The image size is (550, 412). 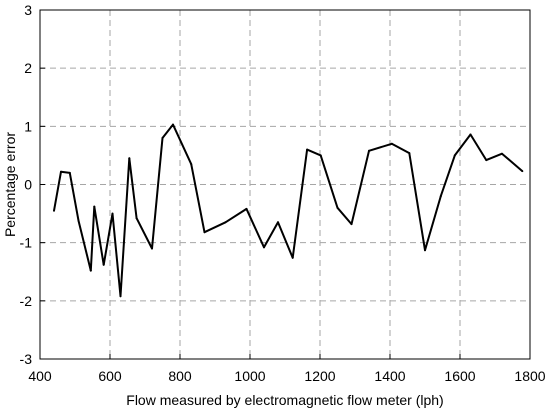 What do you see at coordinates (529, 376) in the screenshot?
I see `x-tick-label: 1800` at bounding box center [529, 376].